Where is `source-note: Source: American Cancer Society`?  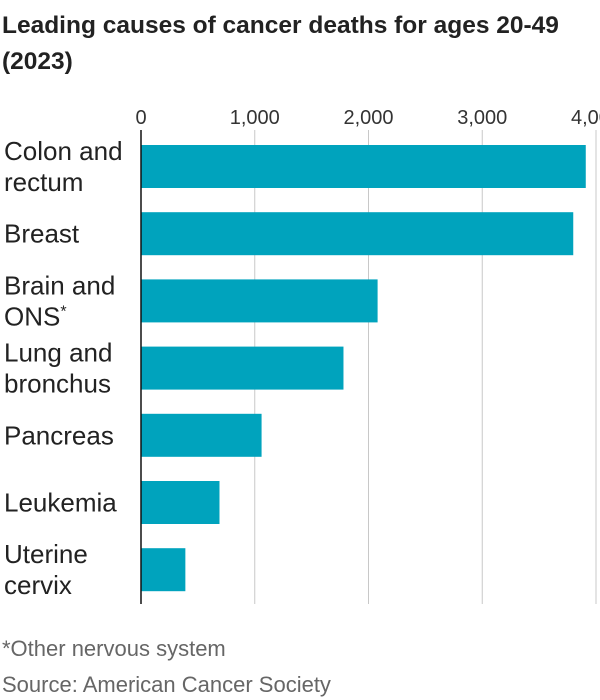 source-note: Source: American Cancer Society is located at coordinates (166, 684).